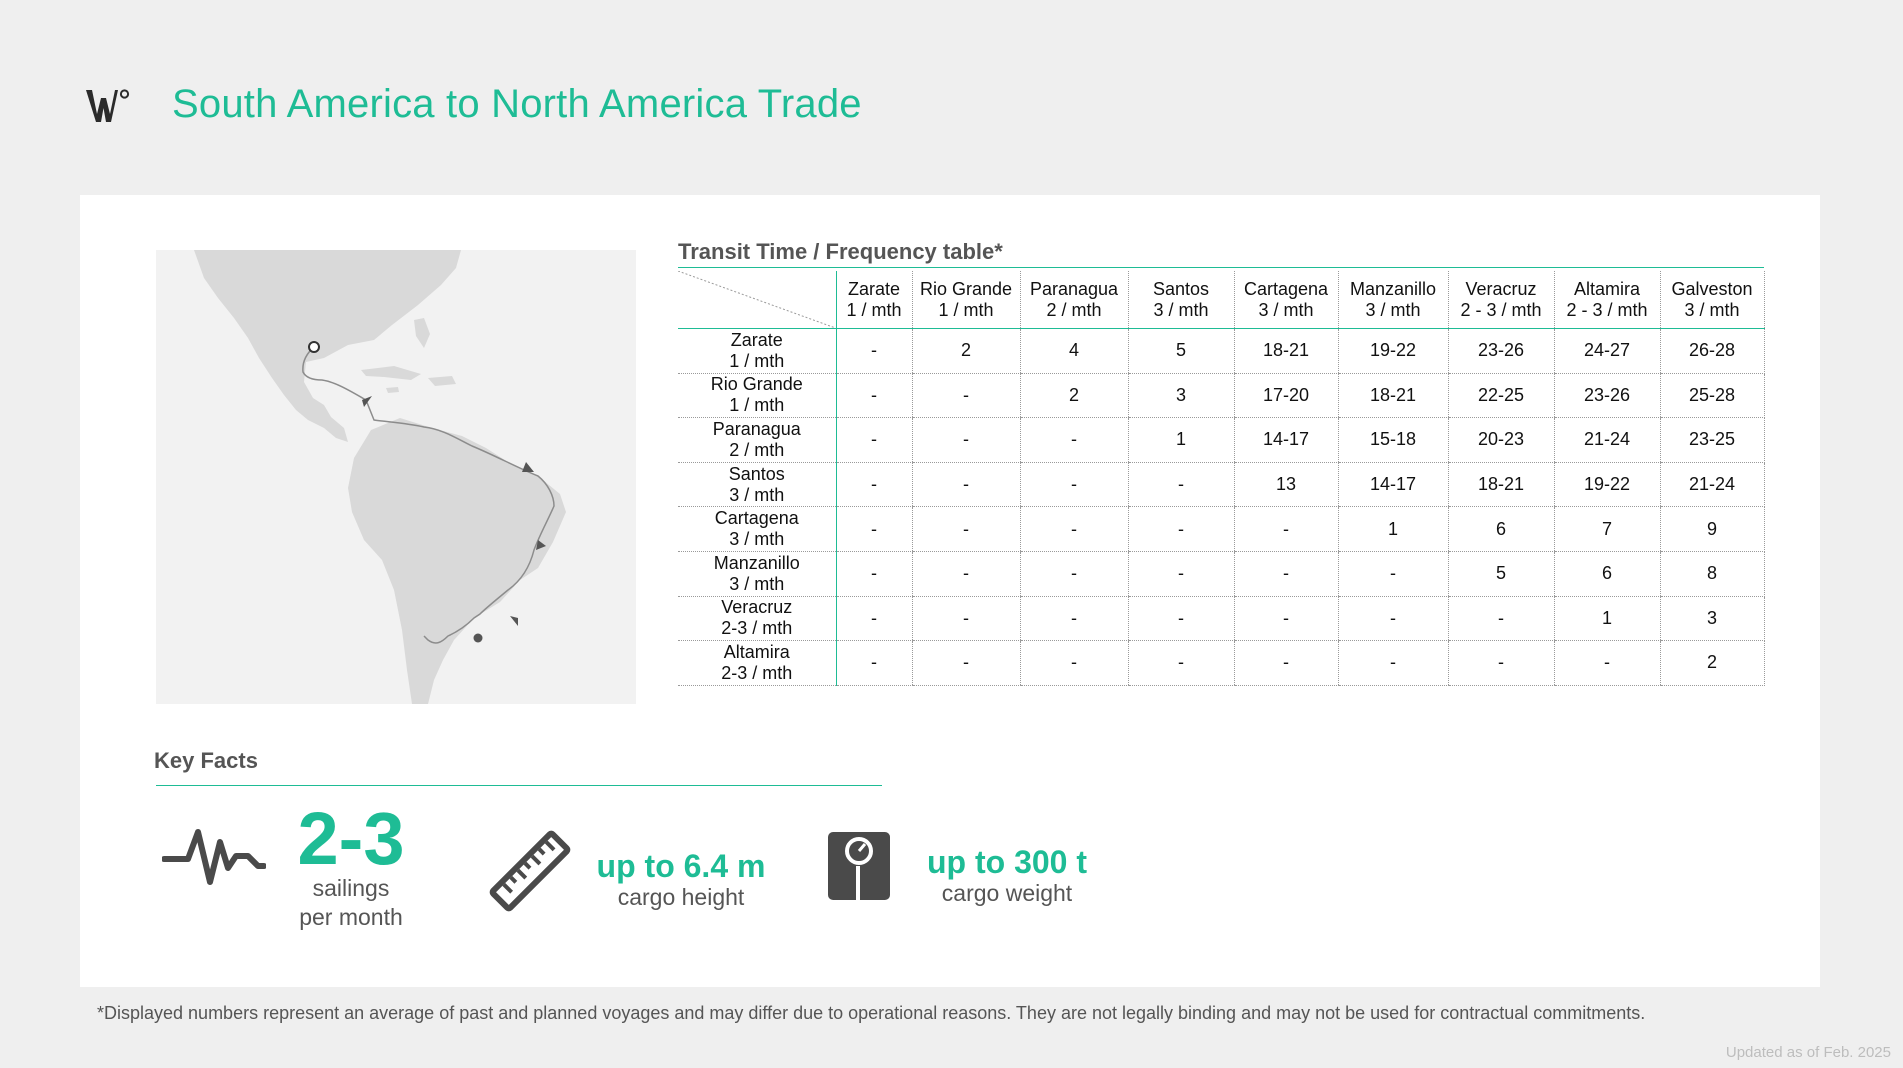 The image size is (1903, 1068). What do you see at coordinates (214, 857) in the screenshot?
I see `pulse-icon` at bounding box center [214, 857].